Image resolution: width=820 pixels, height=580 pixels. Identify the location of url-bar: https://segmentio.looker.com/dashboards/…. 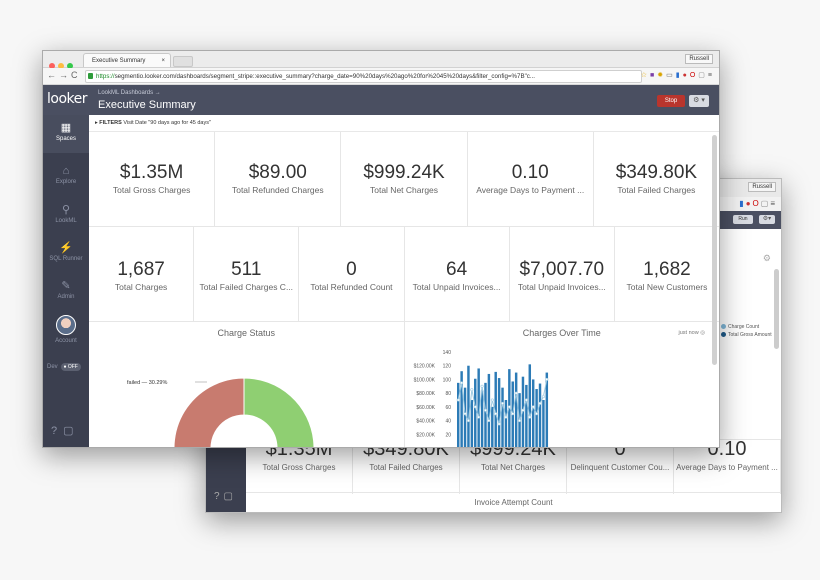
(363, 76).